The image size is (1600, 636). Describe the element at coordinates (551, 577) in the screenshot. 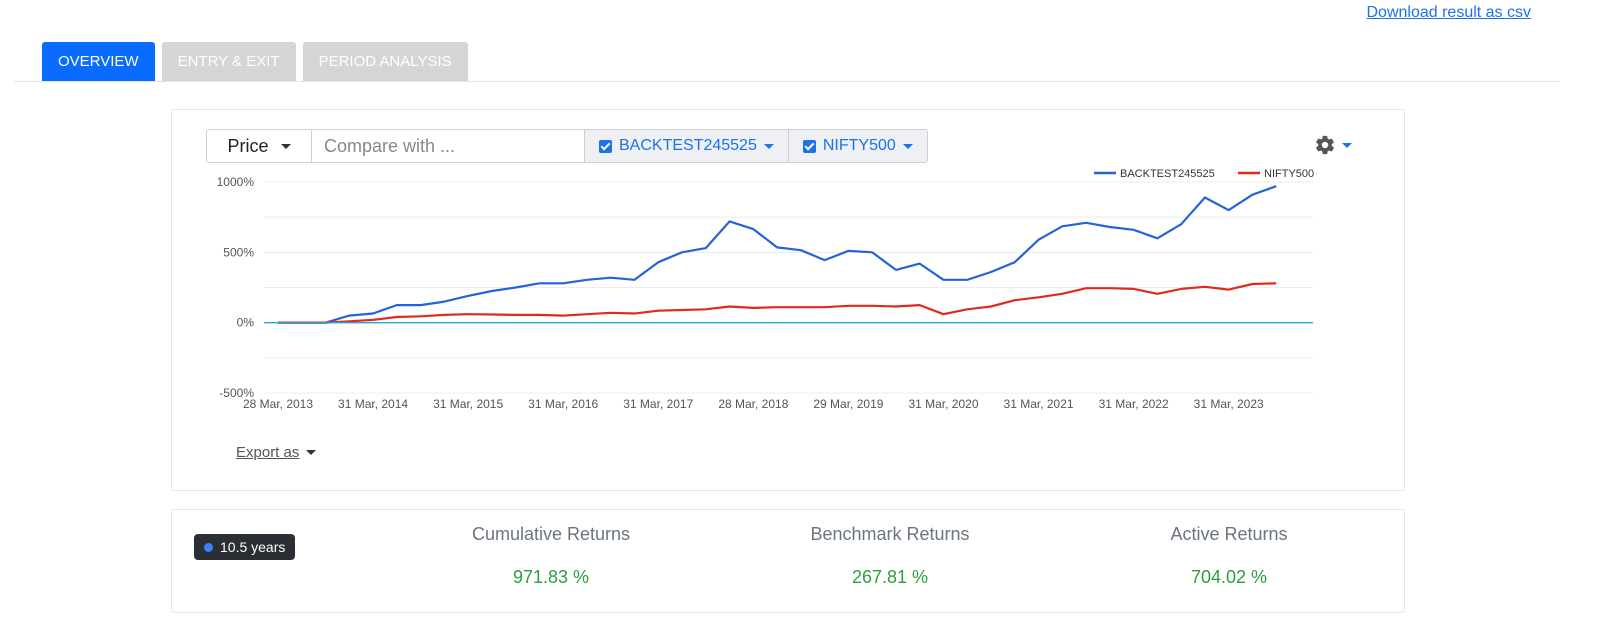

I see `metric-value: 971.83 %` at that location.